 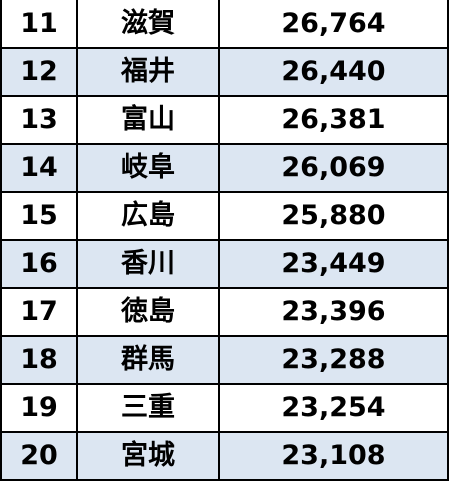 What do you see at coordinates (39, 456) in the screenshot?
I see `rank-cell: 20` at bounding box center [39, 456].